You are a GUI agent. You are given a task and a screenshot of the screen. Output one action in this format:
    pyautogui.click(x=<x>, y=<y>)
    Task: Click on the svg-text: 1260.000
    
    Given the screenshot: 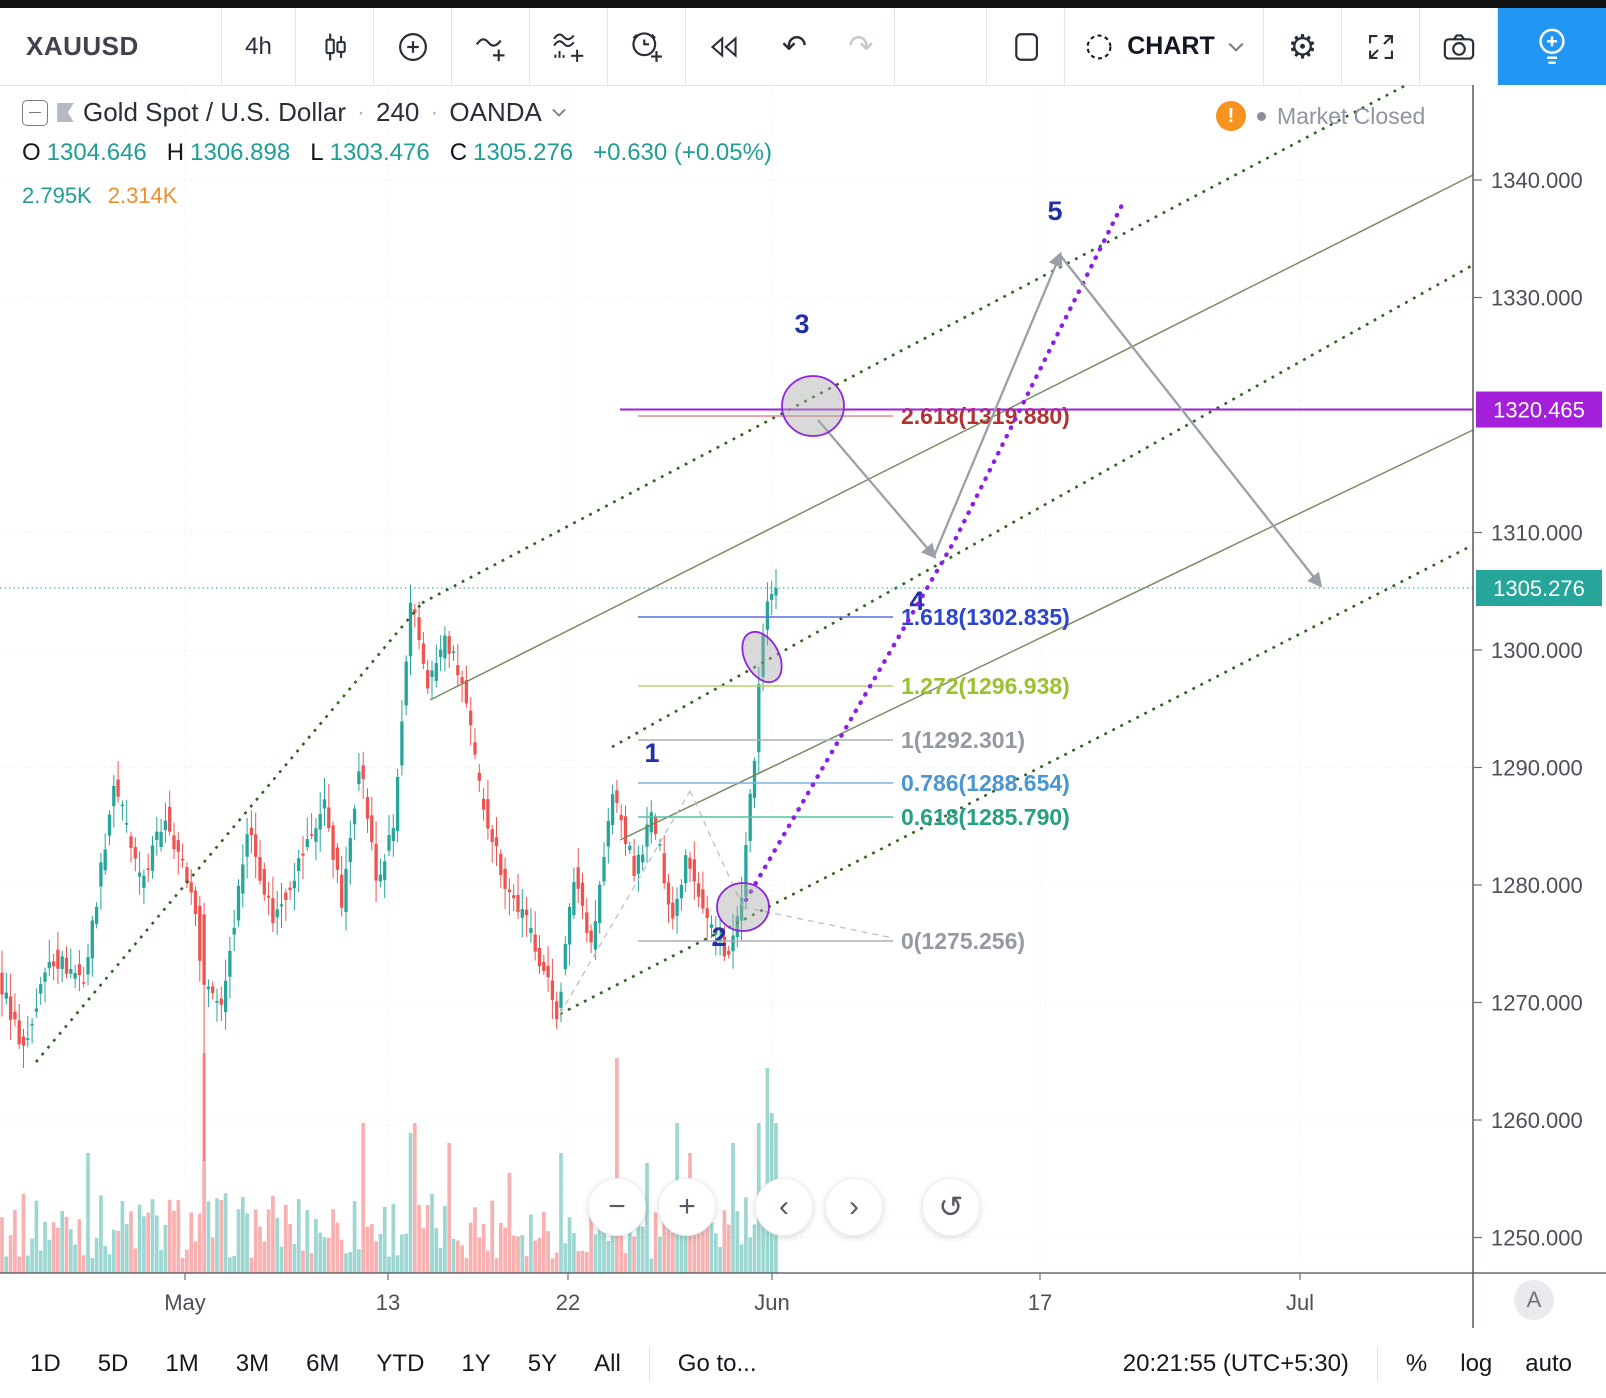 What is the action you would take?
    pyautogui.click(x=1537, y=1120)
    